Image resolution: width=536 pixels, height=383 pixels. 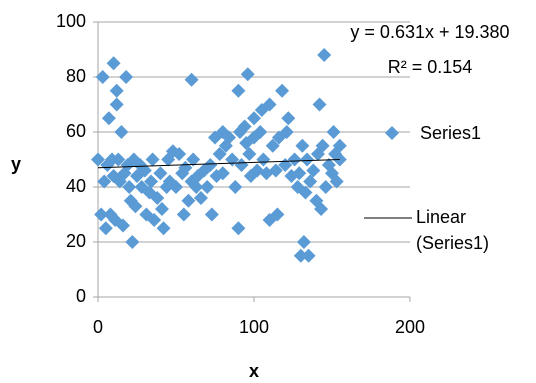 I want to click on y-tick-label: 60, so click(x=76, y=131).